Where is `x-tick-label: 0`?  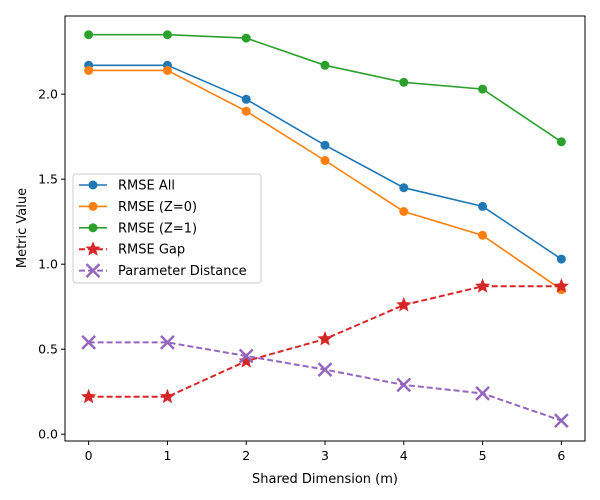
x-tick-label: 0 is located at coordinates (89, 455).